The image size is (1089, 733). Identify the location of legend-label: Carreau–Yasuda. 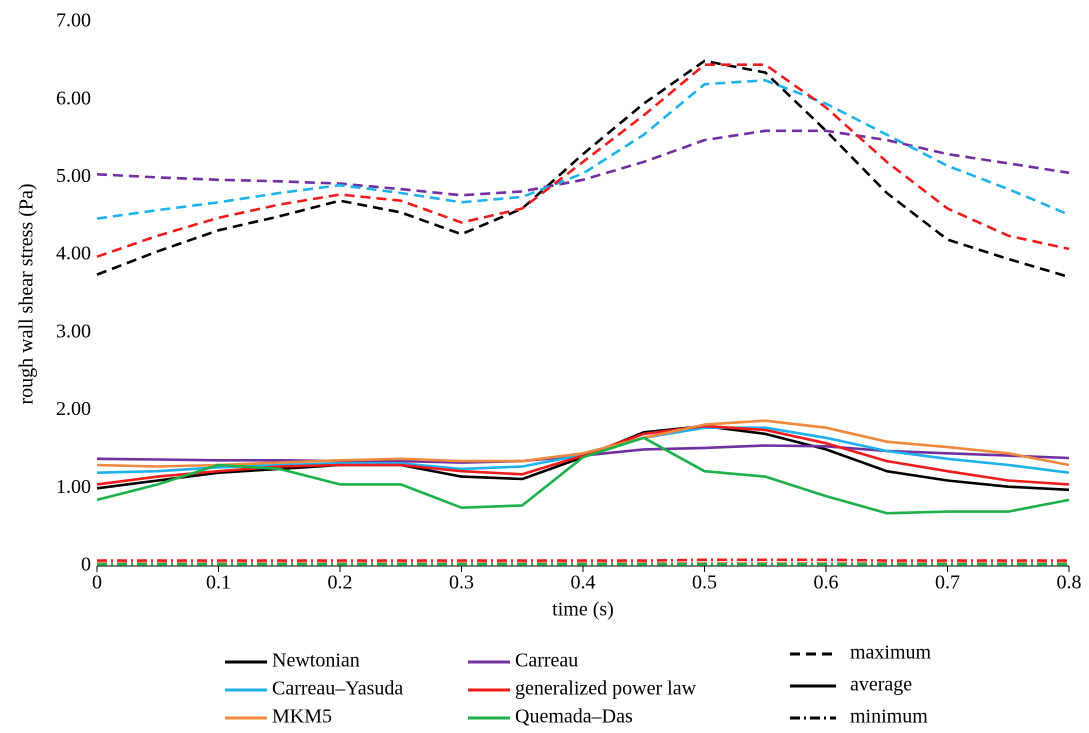
(337, 689).